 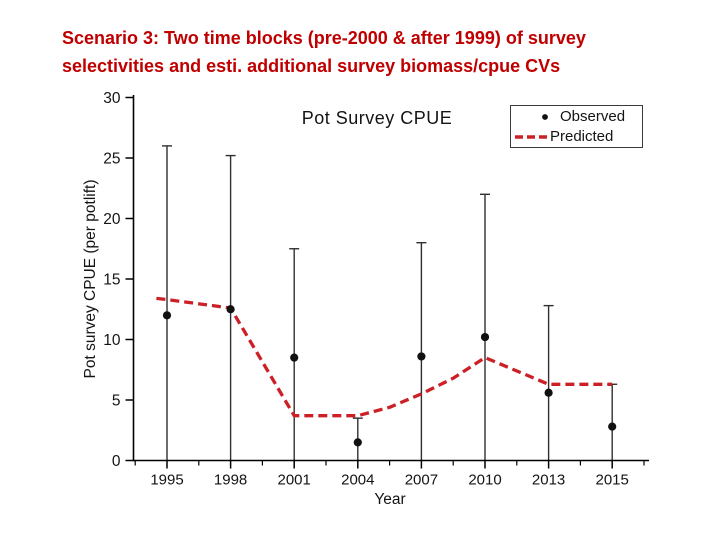 What do you see at coordinates (112, 98) in the screenshot?
I see `y-tick-label: 30` at bounding box center [112, 98].